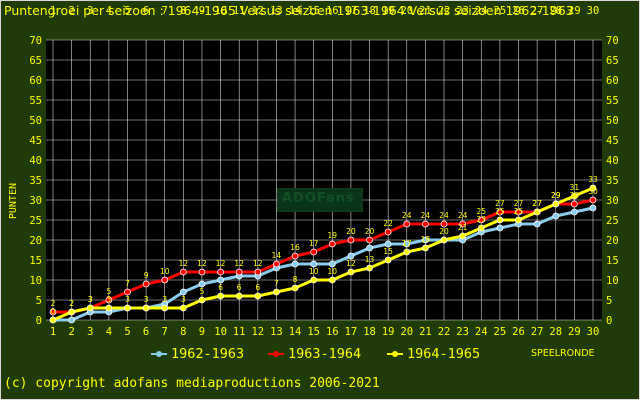 This screenshot has width=640, height=400. What do you see at coordinates (109, 11) in the screenshot?
I see `x-tick-label-top: 4` at bounding box center [109, 11].